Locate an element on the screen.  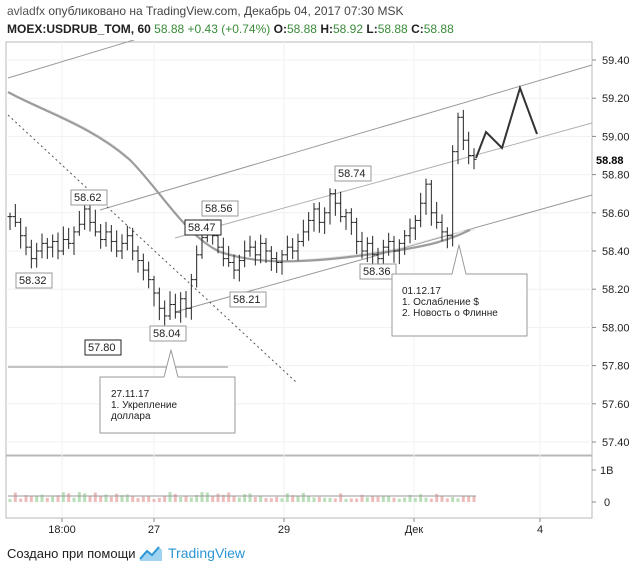
projection-path is located at coordinates (506, 121).